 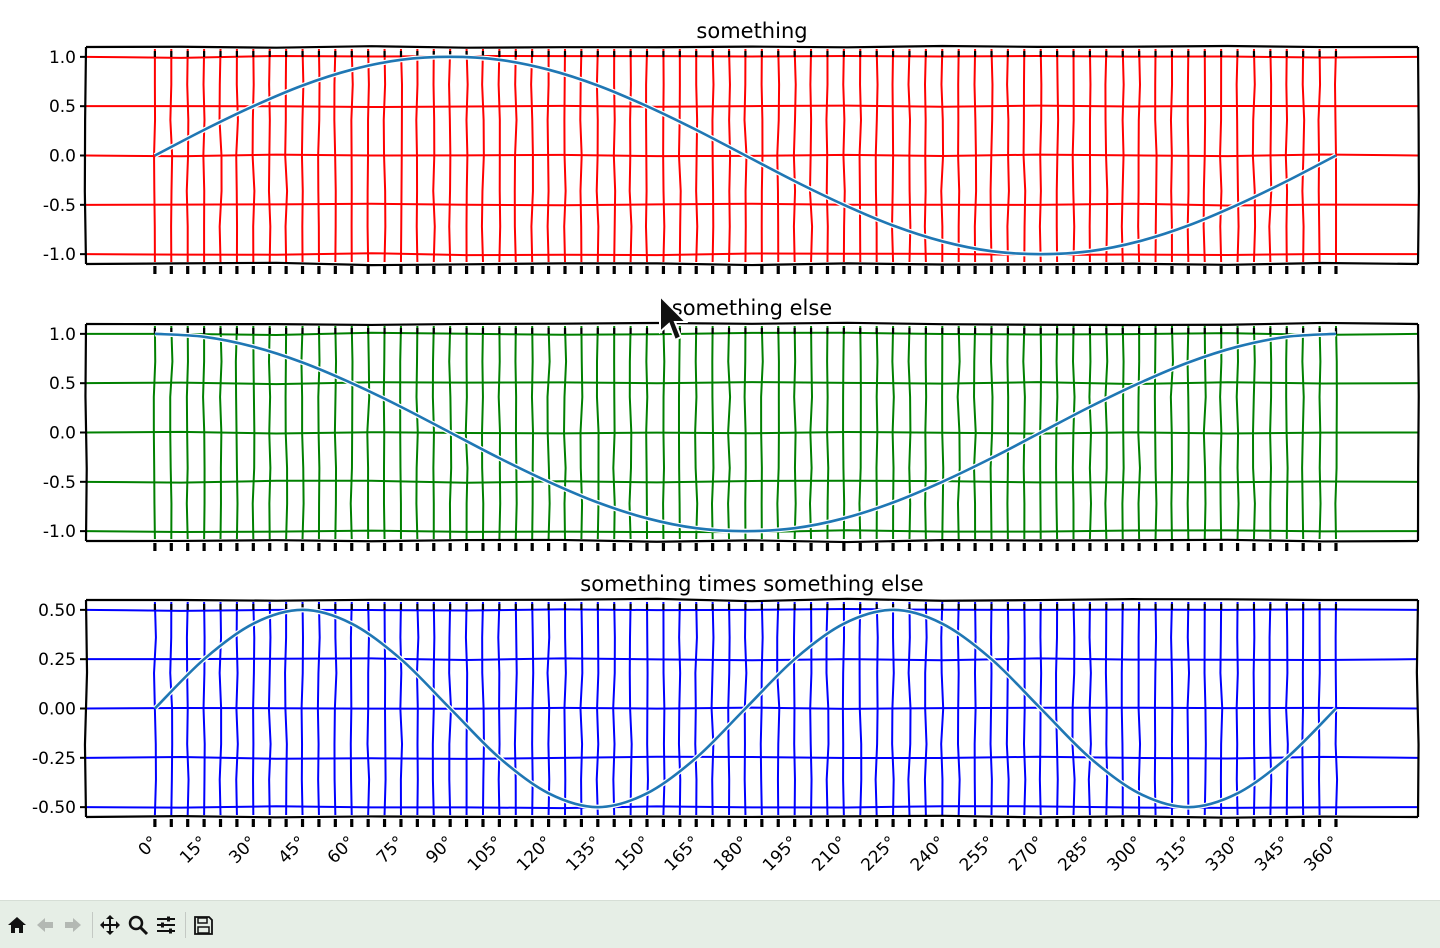 What do you see at coordinates (780, 853) in the screenshot?
I see `x-tick-label: 195°` at bounding box center [780, 853].